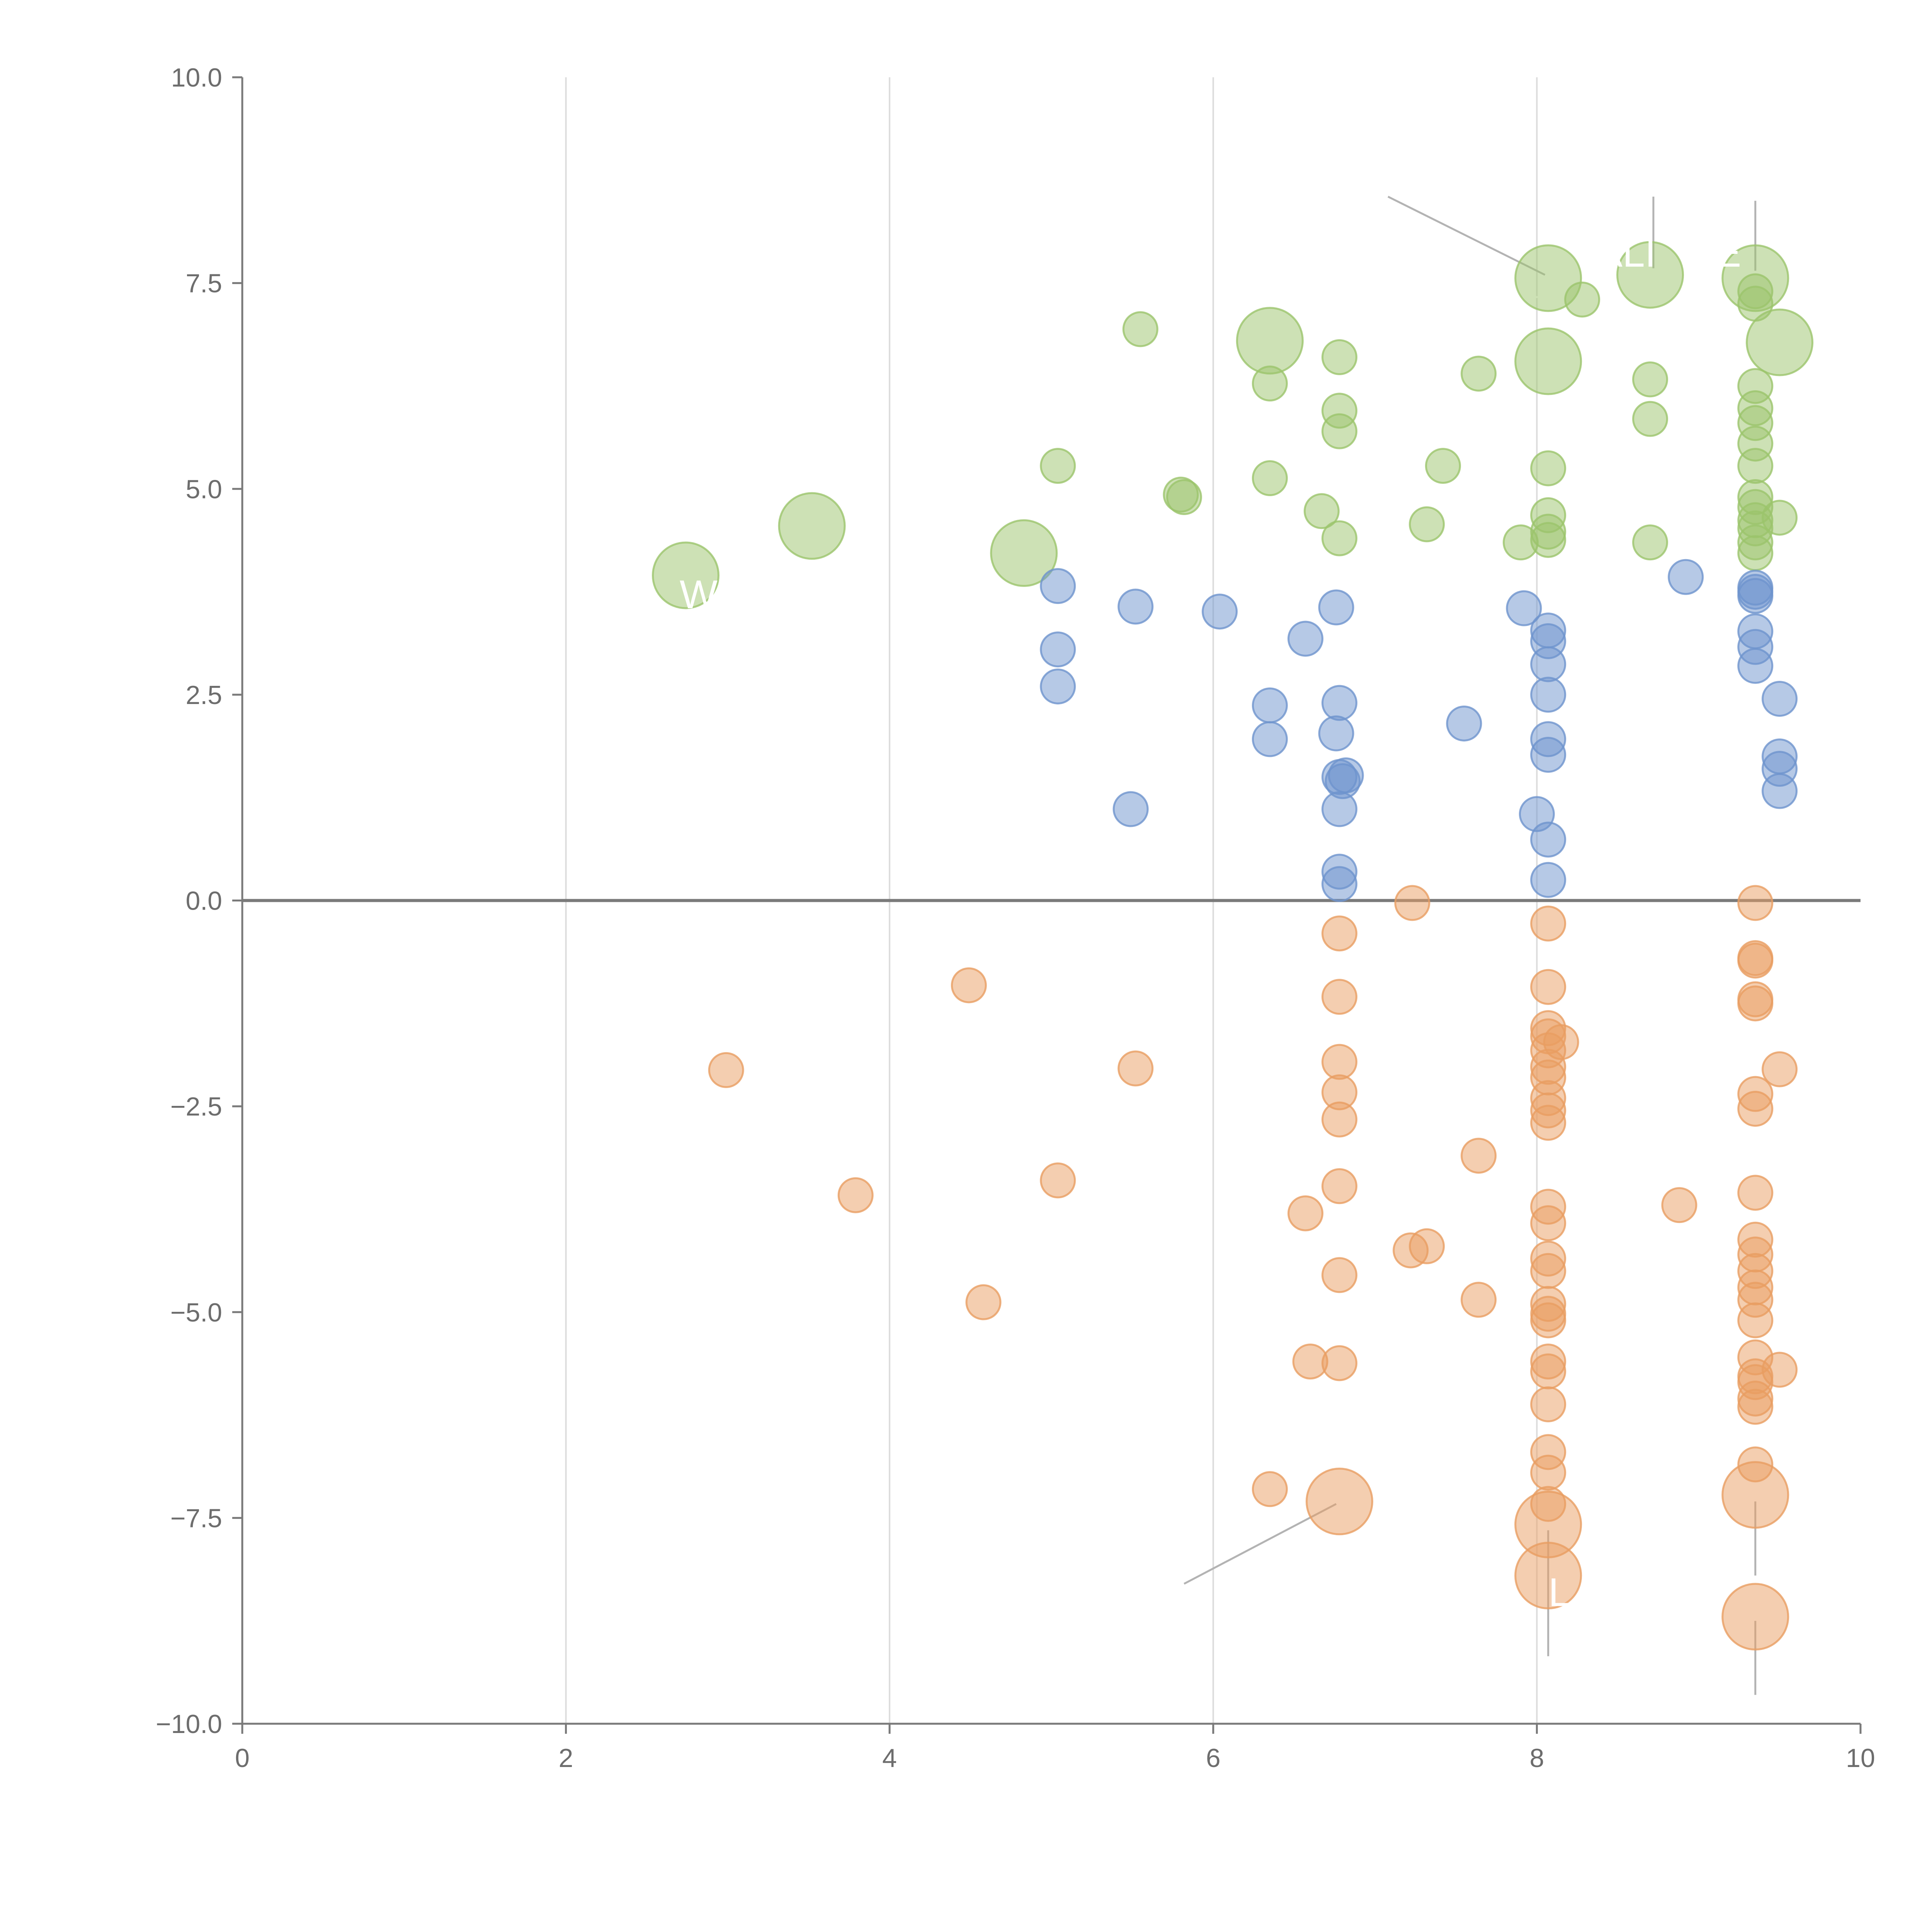 The image size is (1932, 1932). I want to click on y-tick-label: 5.0, so click(204, 489).